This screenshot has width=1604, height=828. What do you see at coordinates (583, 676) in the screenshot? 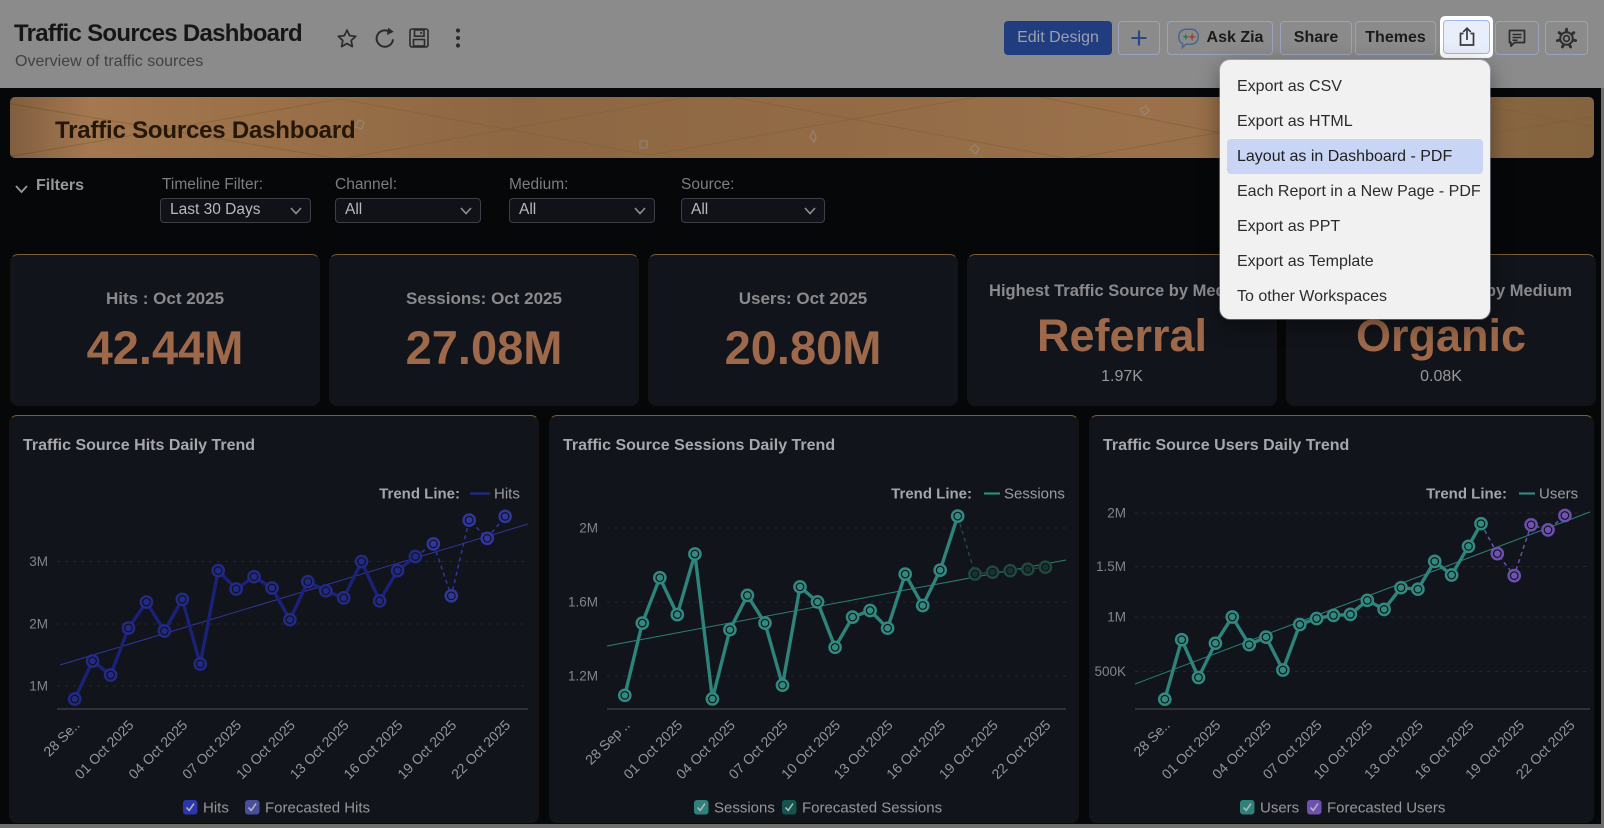
I see `svg-text: 1.2M` at bounding box center [583, 676].